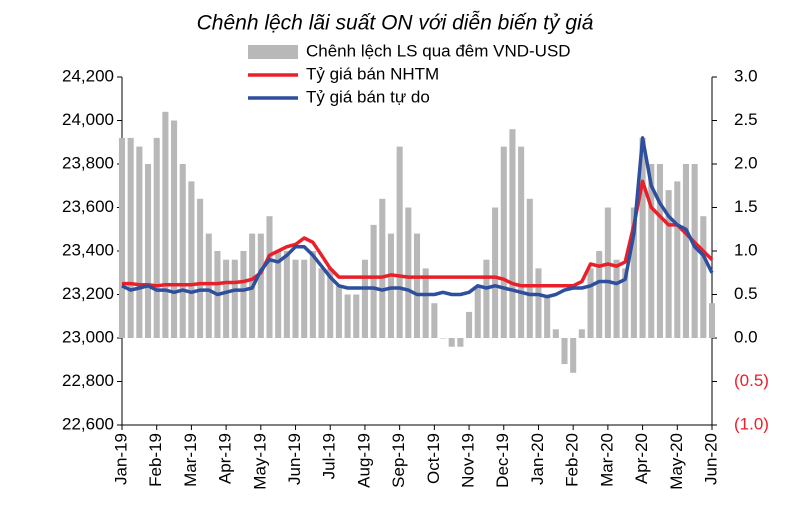  I want to click on y-tick-label: 24,000, so click(88, 119).